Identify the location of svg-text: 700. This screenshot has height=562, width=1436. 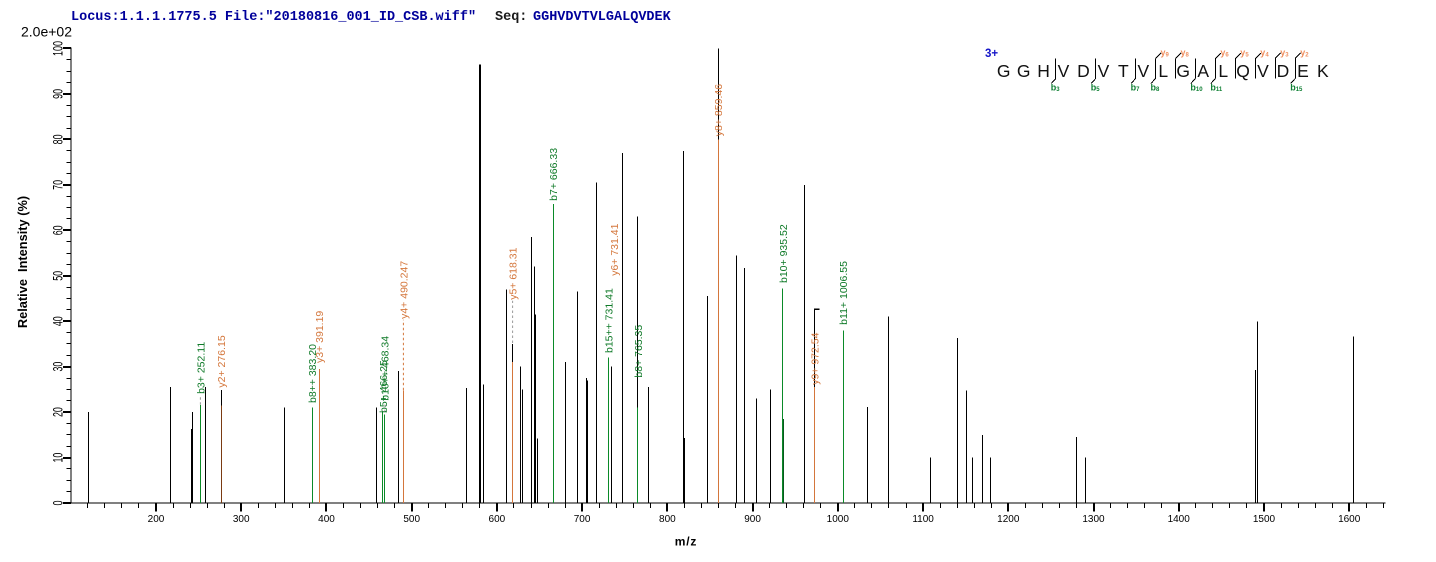
(582, 519).